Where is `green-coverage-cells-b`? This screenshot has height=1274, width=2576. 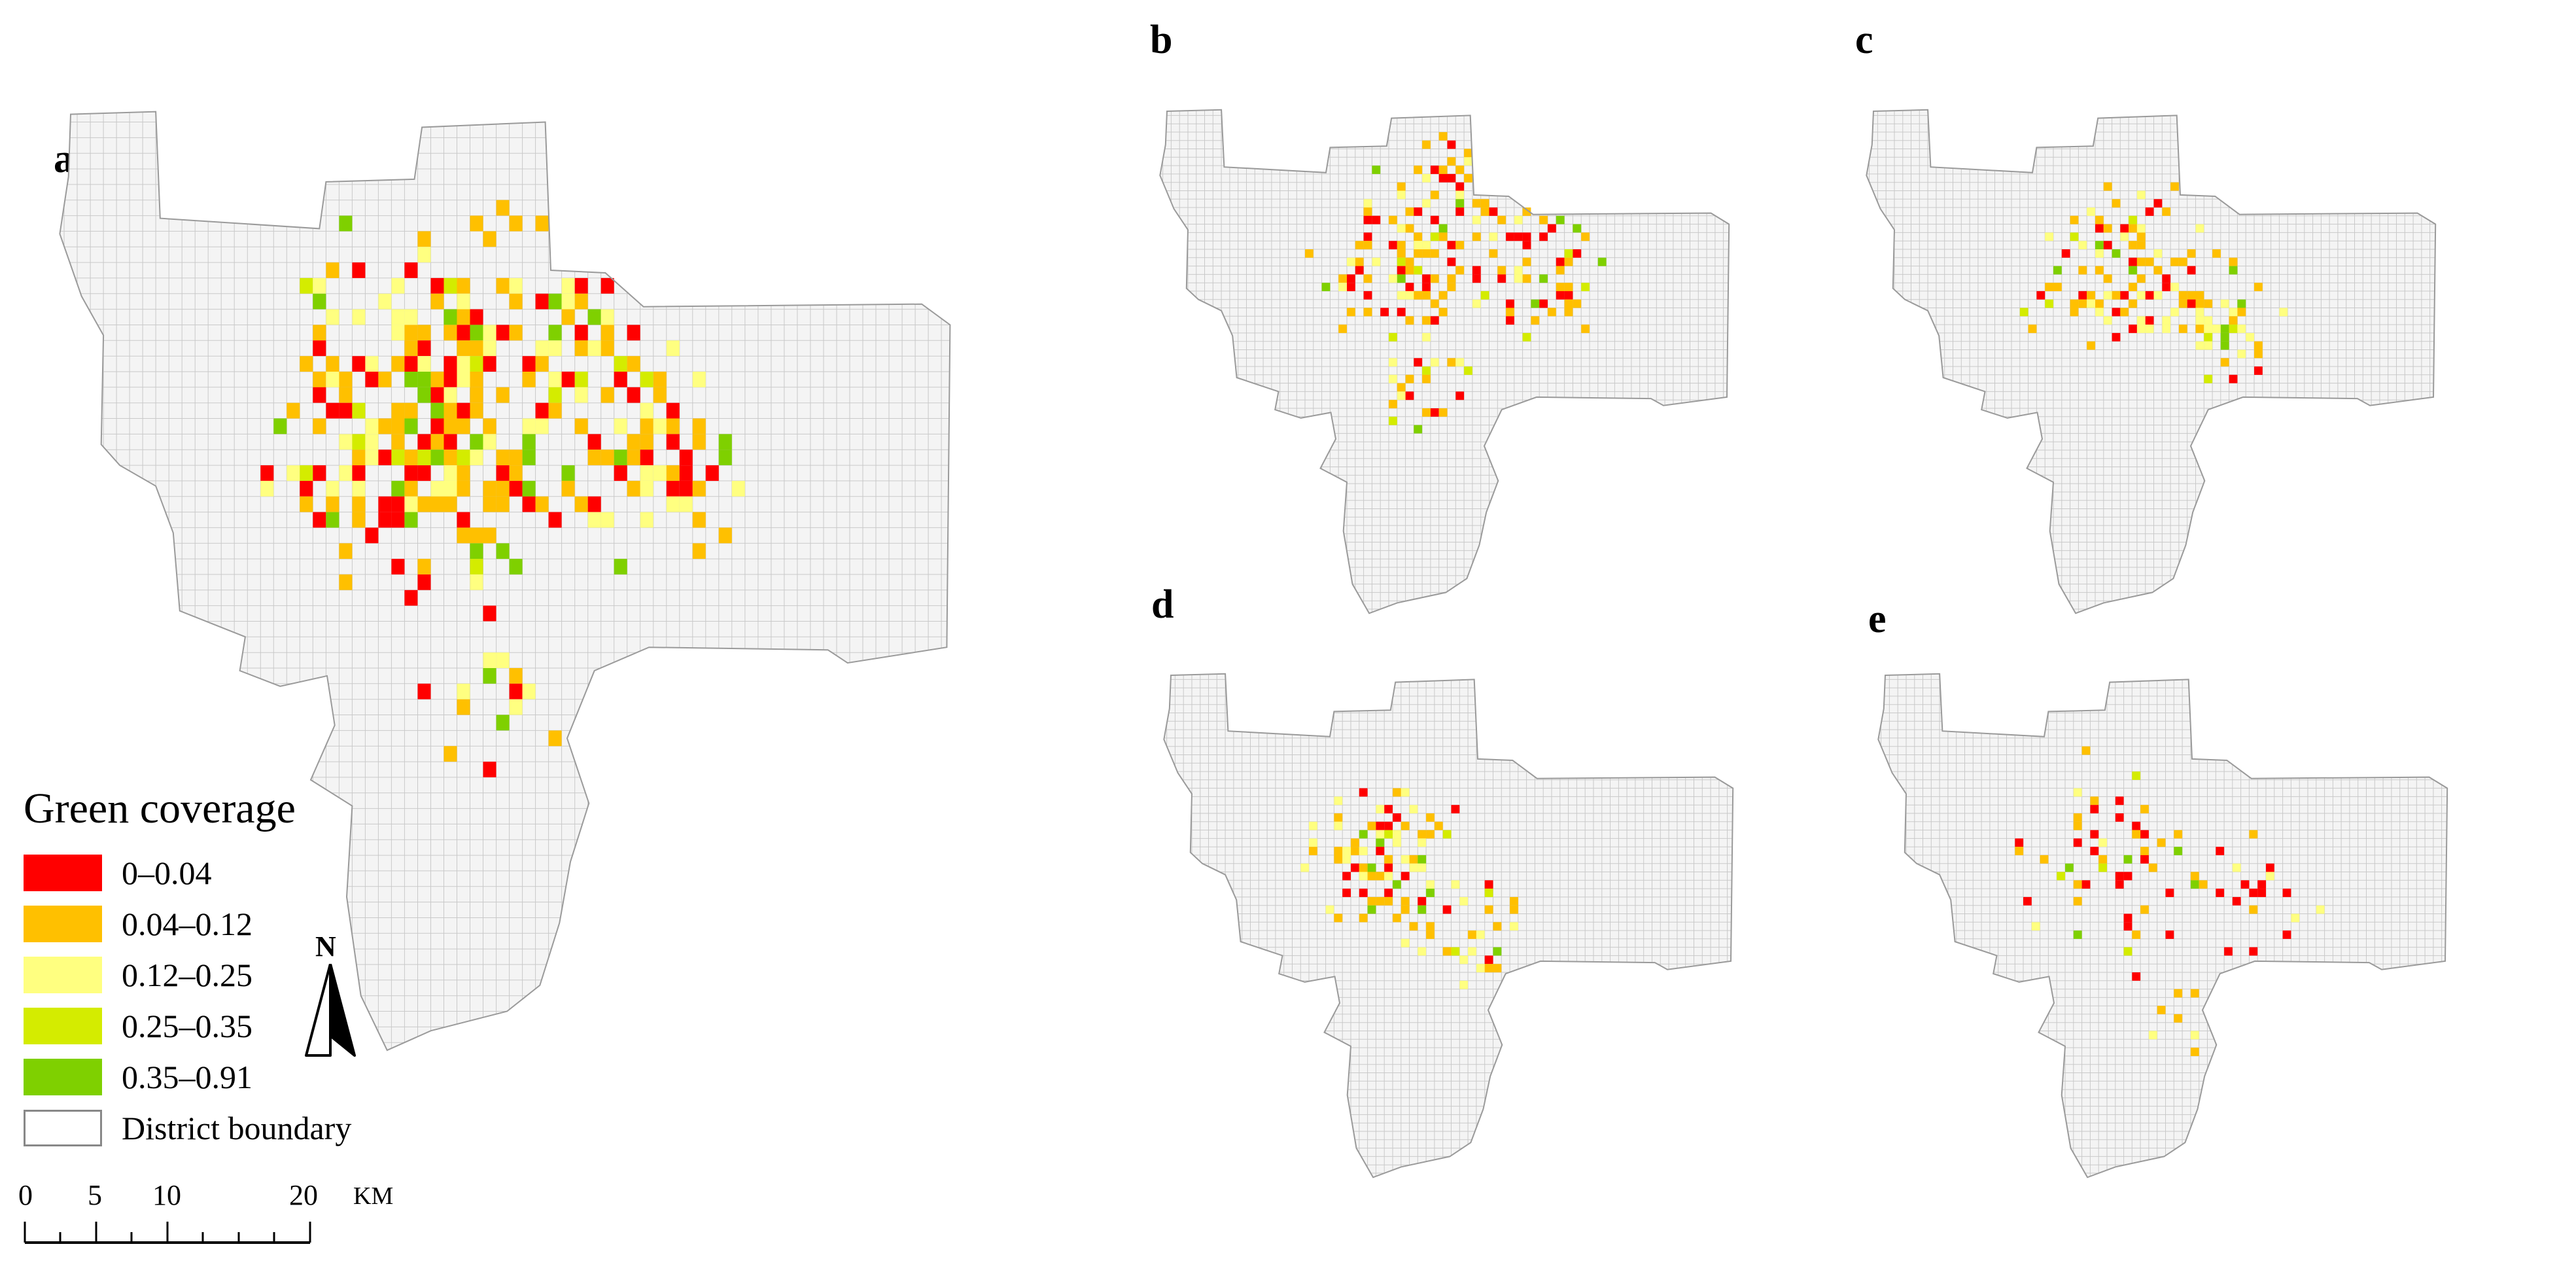
green-coverage-cells-b is located at coordinates (1456, 283).